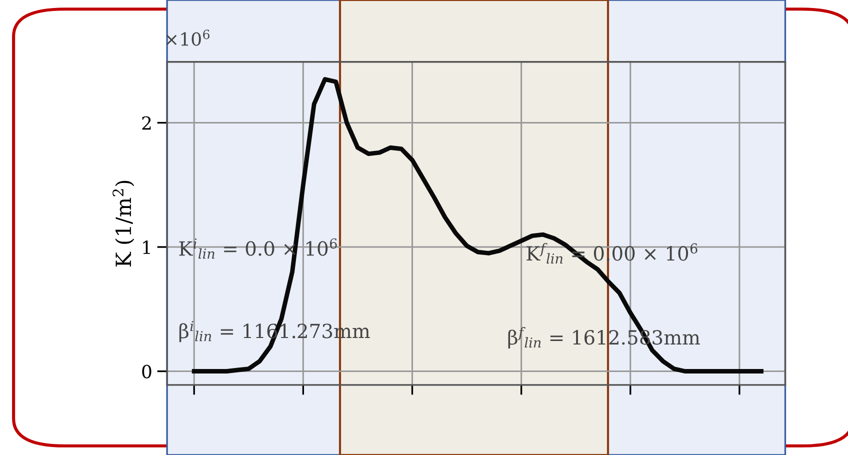 The width and height of the screenshot is (848, 455). I want to click on y-axis-title: K (1/m$^{2}$), so click(123, 223).